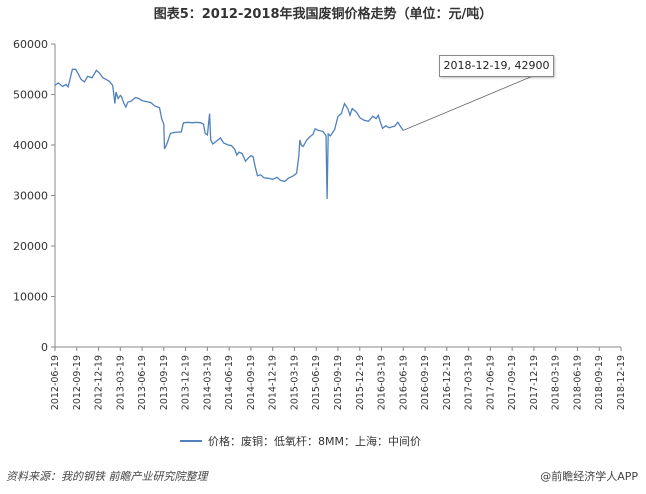 The image size is (646, 494). What do you see at coordinates (447, 382) in the screenshot?
I see `x-tick-label: 2016-12-19` at bounding box center [447, 382].